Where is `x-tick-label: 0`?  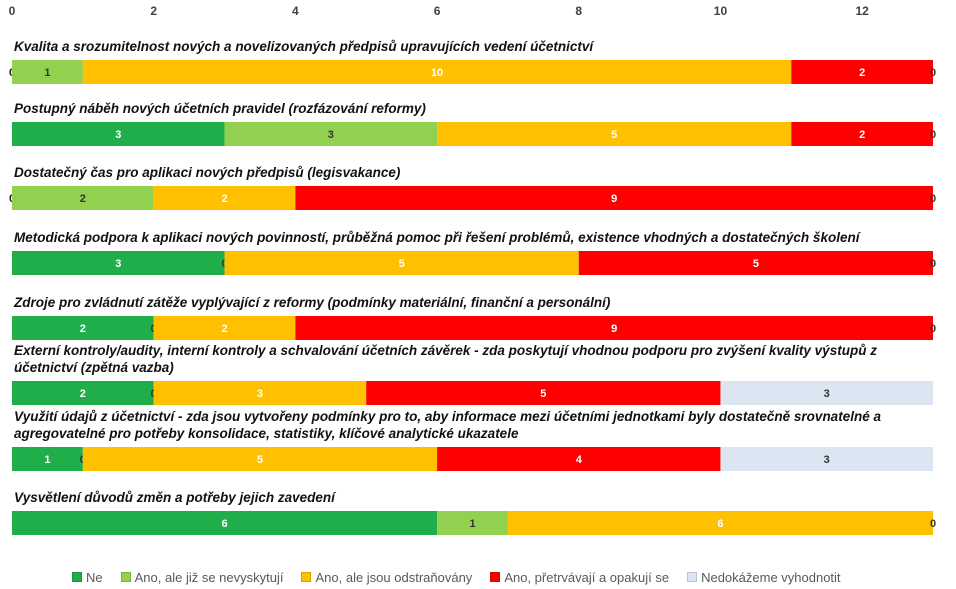
x-tick-label: 0 is located at coordinates (12, 11).